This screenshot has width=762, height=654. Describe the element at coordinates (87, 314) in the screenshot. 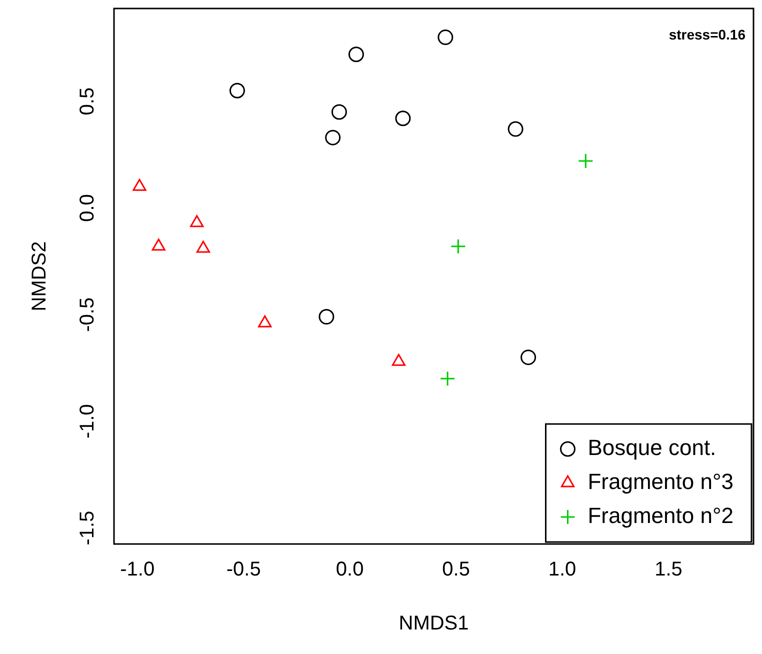

I see `y-tick-label: -0.5` at that location.